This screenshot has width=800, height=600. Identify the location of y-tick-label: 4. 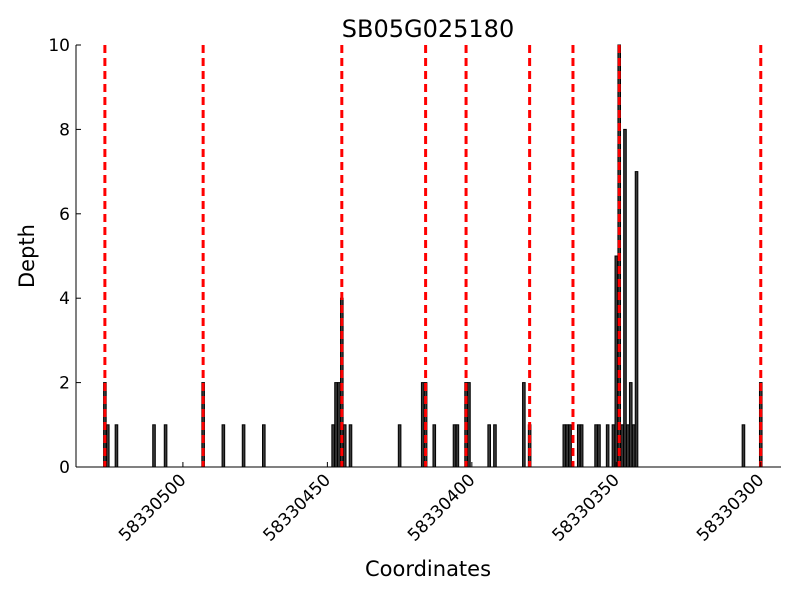
(64, 299).